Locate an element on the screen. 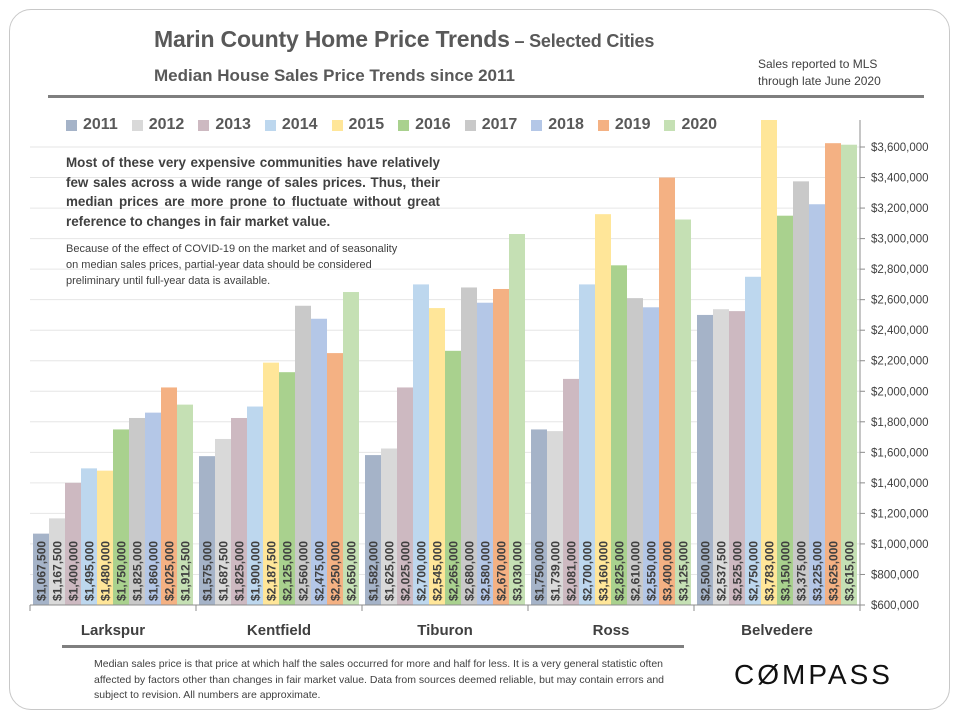 This screenshot has height=720, width=960. bar-belvedere-2016 is located at coordinates (785, 410).